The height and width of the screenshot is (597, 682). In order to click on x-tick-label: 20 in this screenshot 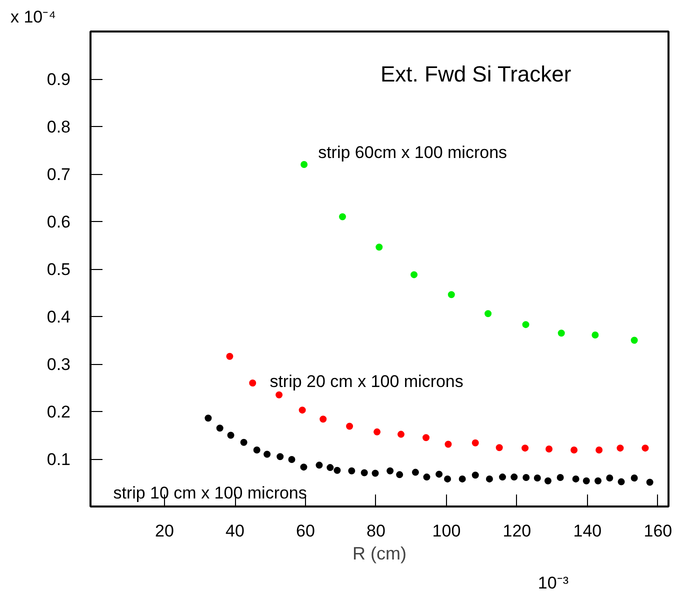, I will do `click(164, 531)`.